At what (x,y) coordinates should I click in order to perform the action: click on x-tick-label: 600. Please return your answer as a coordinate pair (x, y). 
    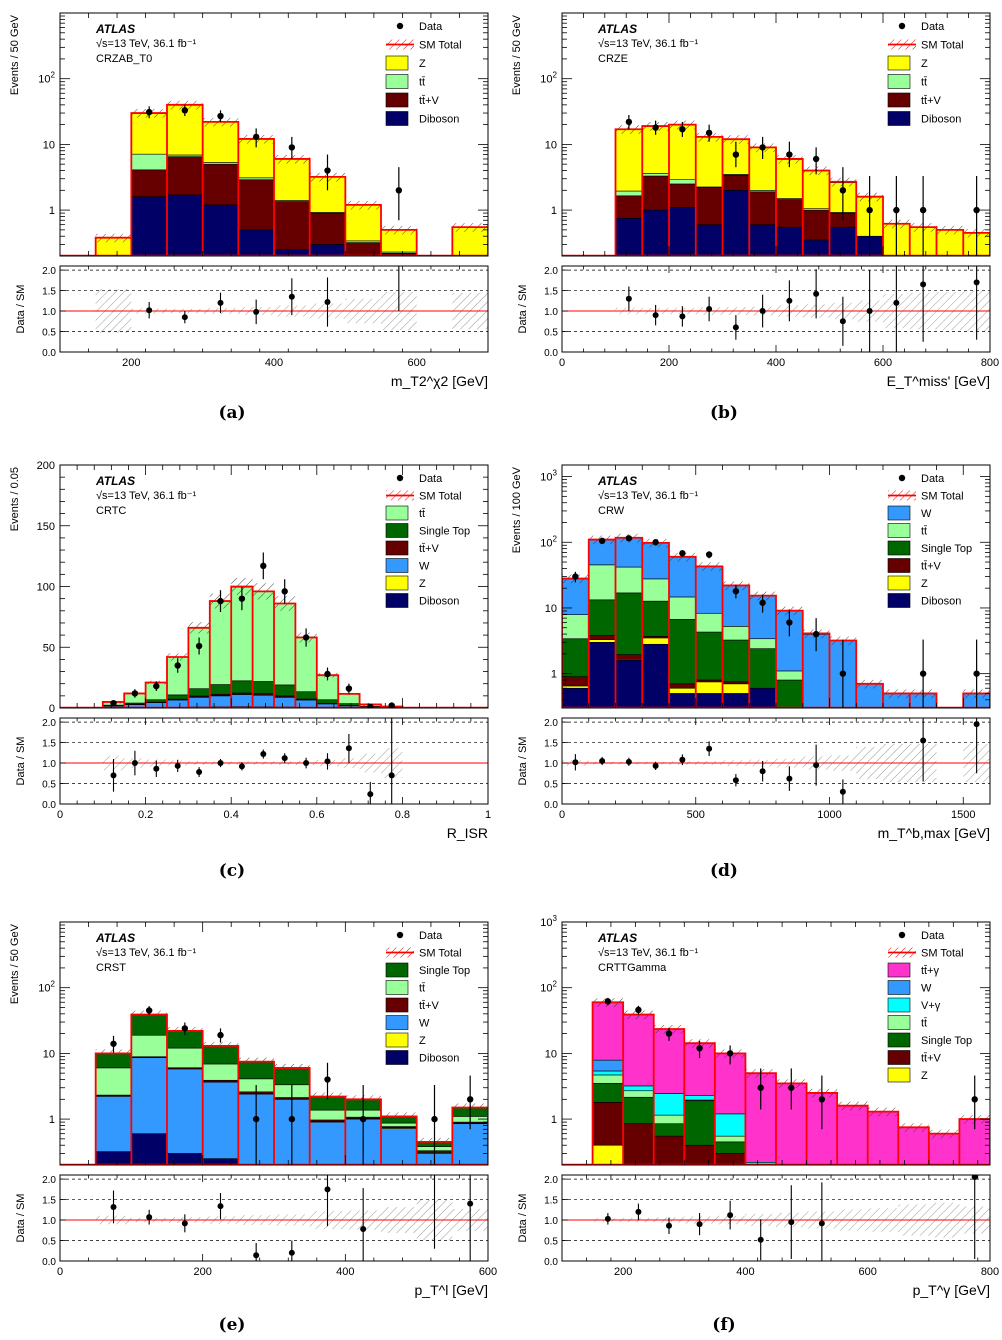
    Looking at the image, I should click on (416, 363).